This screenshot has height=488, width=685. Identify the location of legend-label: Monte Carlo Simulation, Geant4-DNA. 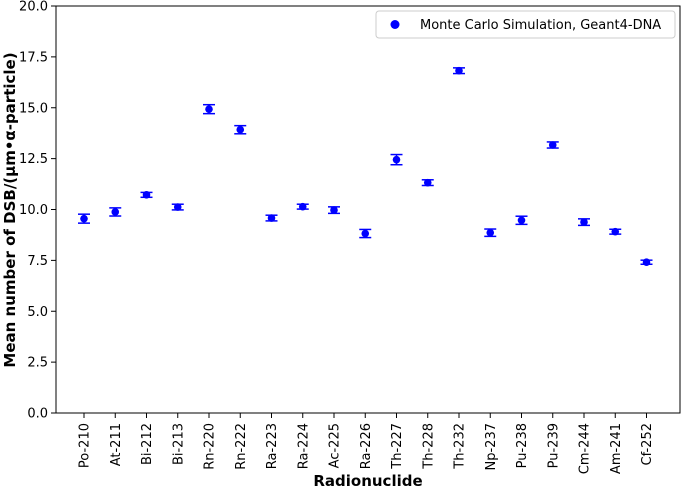
(540, 25).